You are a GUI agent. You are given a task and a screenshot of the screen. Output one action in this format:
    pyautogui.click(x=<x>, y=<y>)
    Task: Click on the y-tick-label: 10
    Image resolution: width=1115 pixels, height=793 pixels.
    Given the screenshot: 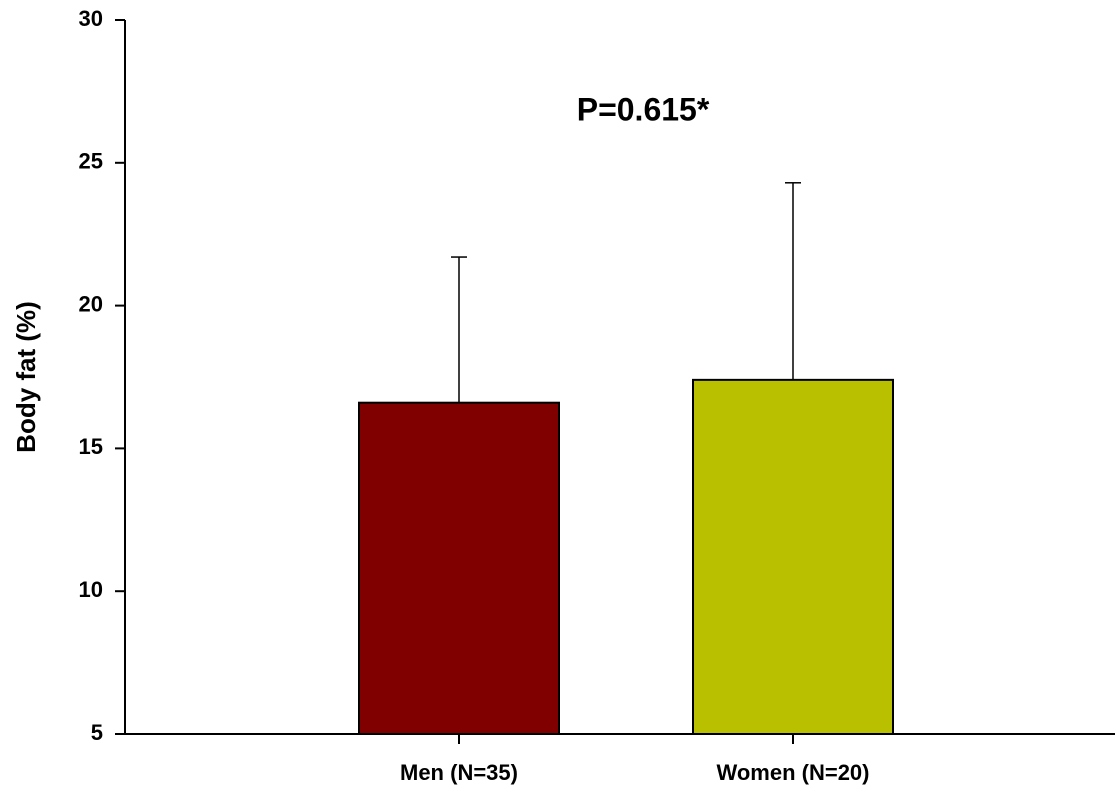 What is the action you would take?
    pyautogui.click(x=91, y=589)
    